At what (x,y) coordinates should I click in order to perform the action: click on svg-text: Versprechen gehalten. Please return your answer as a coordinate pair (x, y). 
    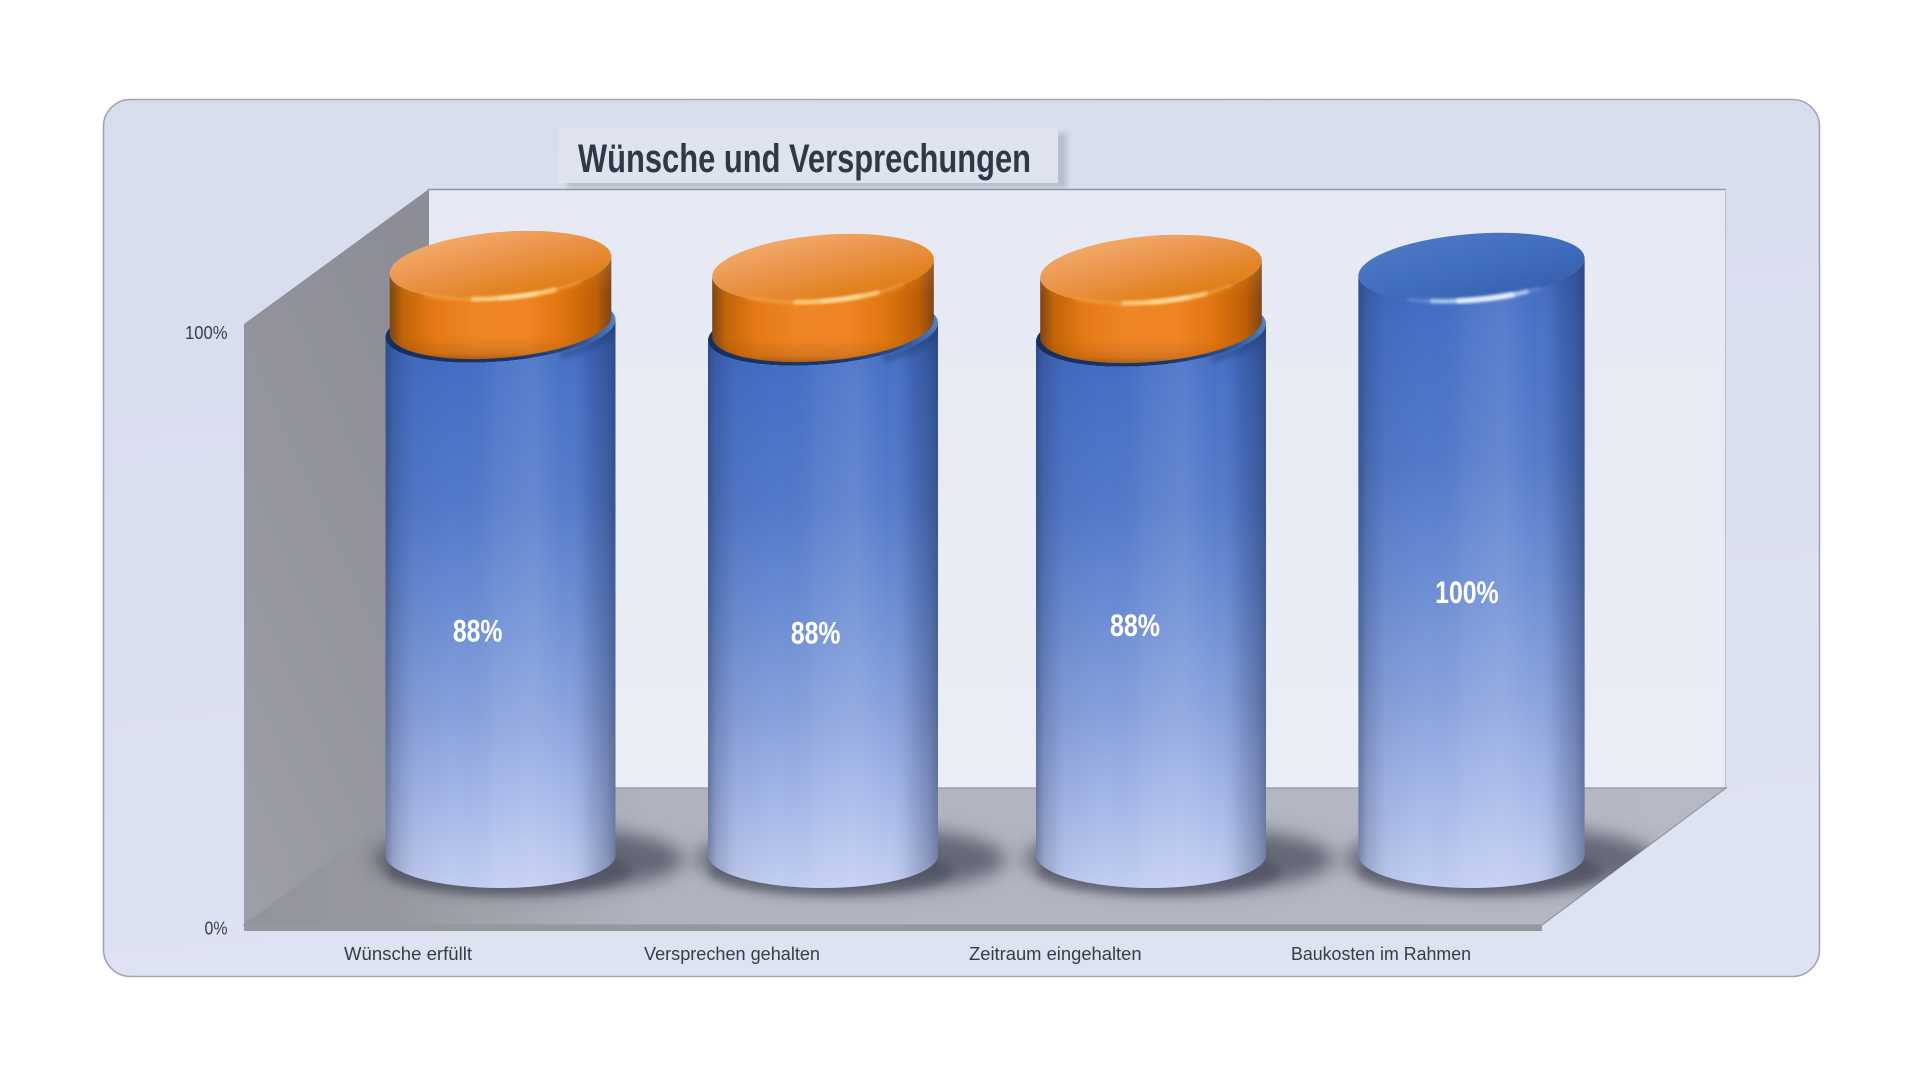
    Looking at the image, I should click on (732, 954).